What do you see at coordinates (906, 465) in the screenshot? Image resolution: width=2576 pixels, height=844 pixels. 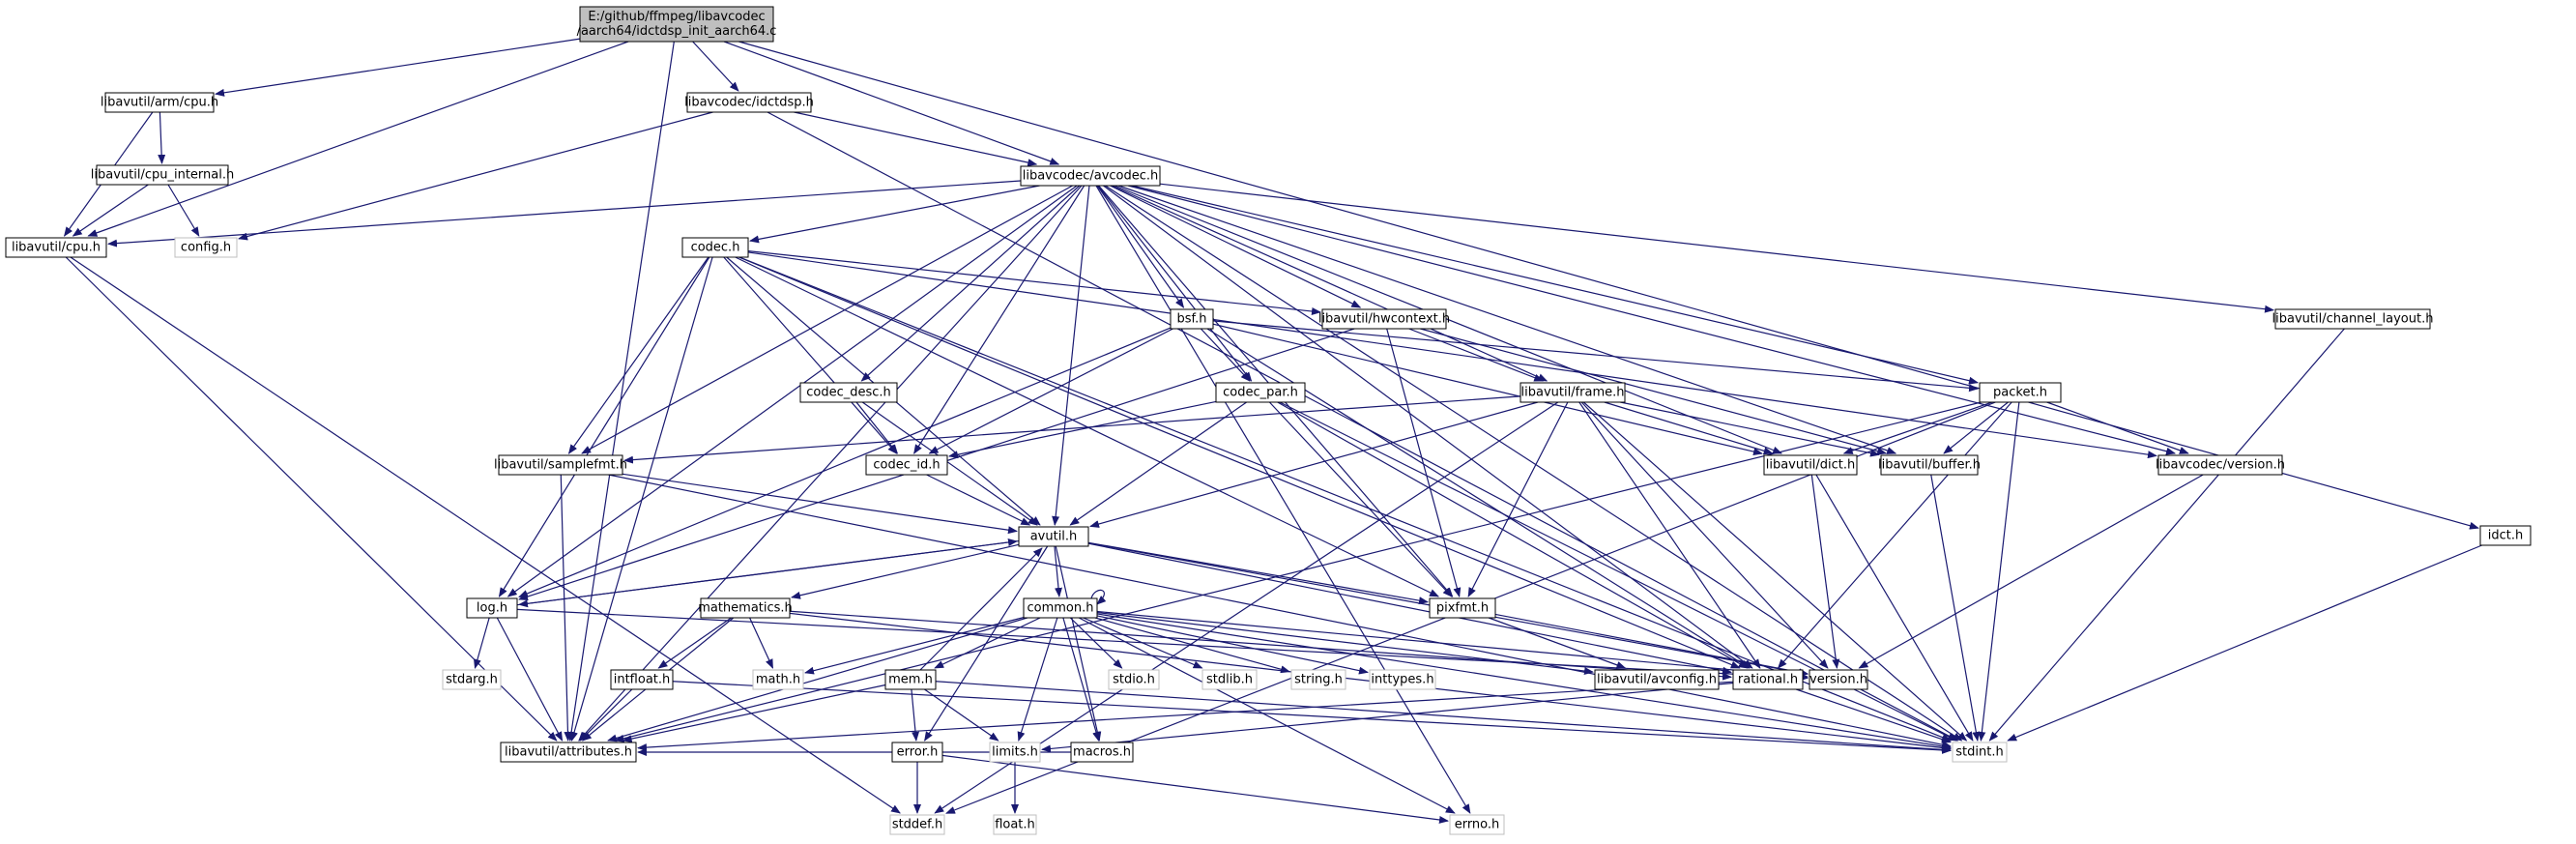 I see `node-codec-id: codec_id.h` at bounding box center [906, 465].